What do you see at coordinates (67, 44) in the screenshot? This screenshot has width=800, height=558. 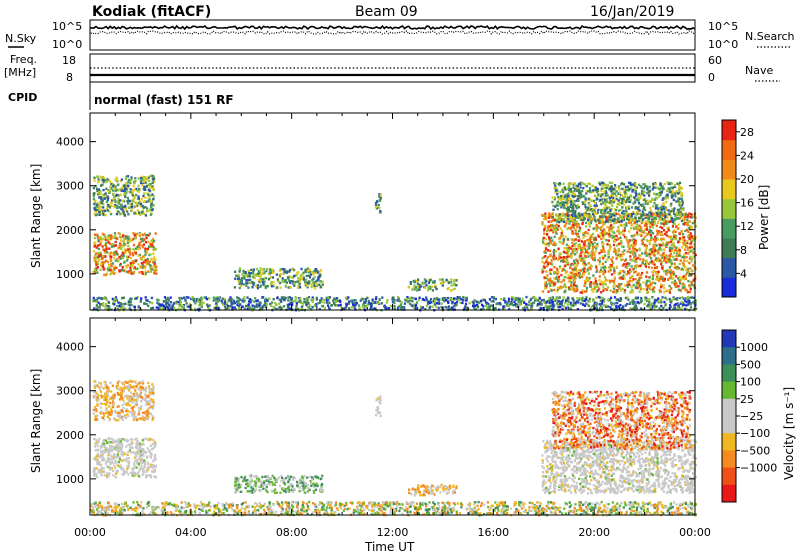 I see `nsky-tick-bottom: 10^0` at bounding box center [67, 44].